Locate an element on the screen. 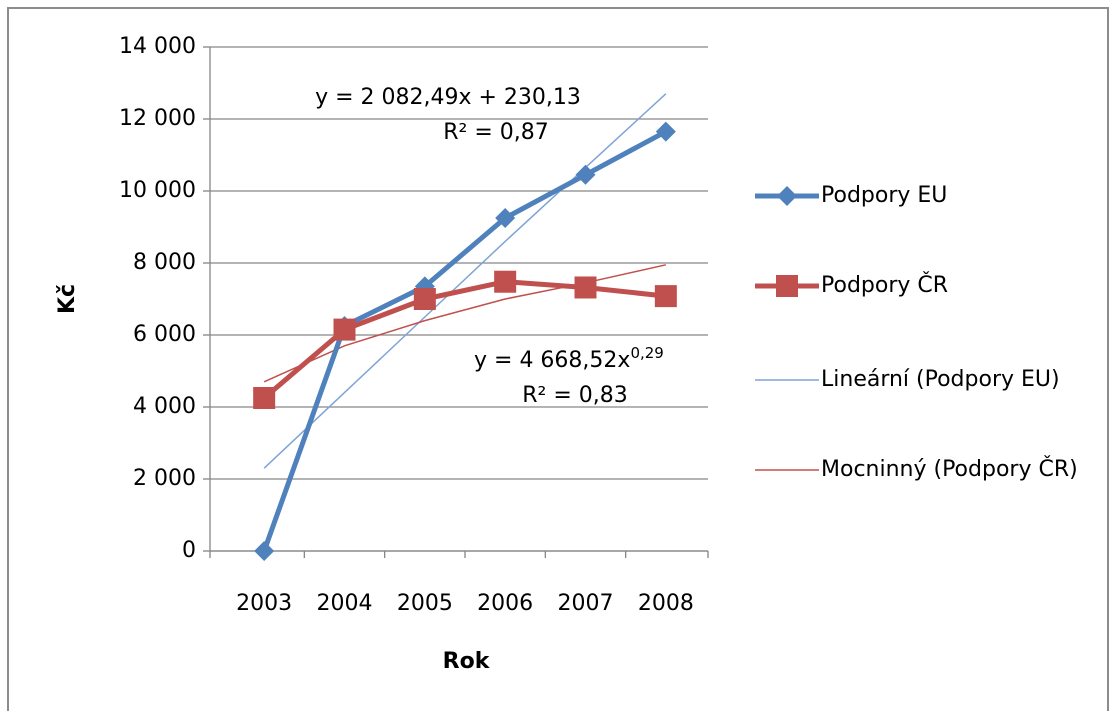 Image resolution: width=1117 pixels, height=711 pixels. legend-entry: Podpory ČR is located at coordinates (925, 286).